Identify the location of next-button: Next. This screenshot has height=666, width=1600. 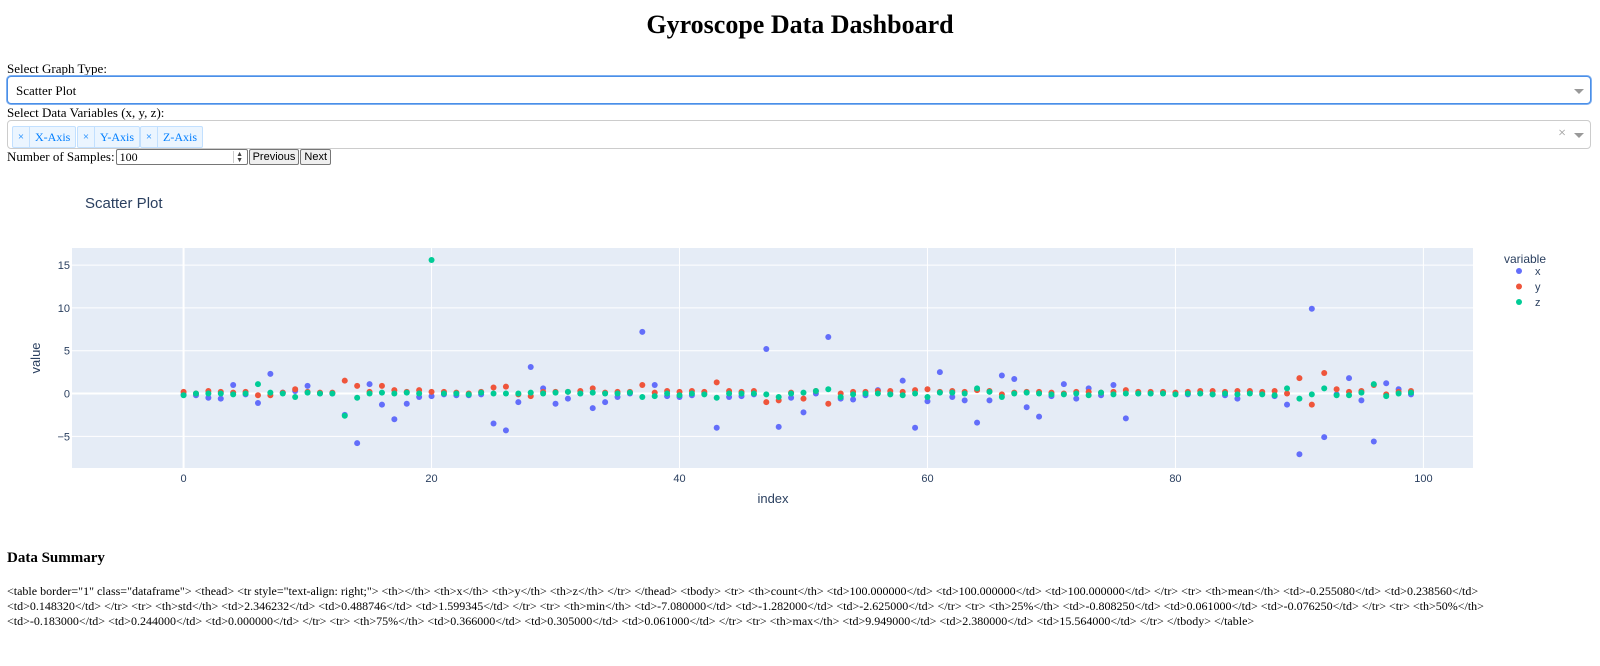
(316, 157).